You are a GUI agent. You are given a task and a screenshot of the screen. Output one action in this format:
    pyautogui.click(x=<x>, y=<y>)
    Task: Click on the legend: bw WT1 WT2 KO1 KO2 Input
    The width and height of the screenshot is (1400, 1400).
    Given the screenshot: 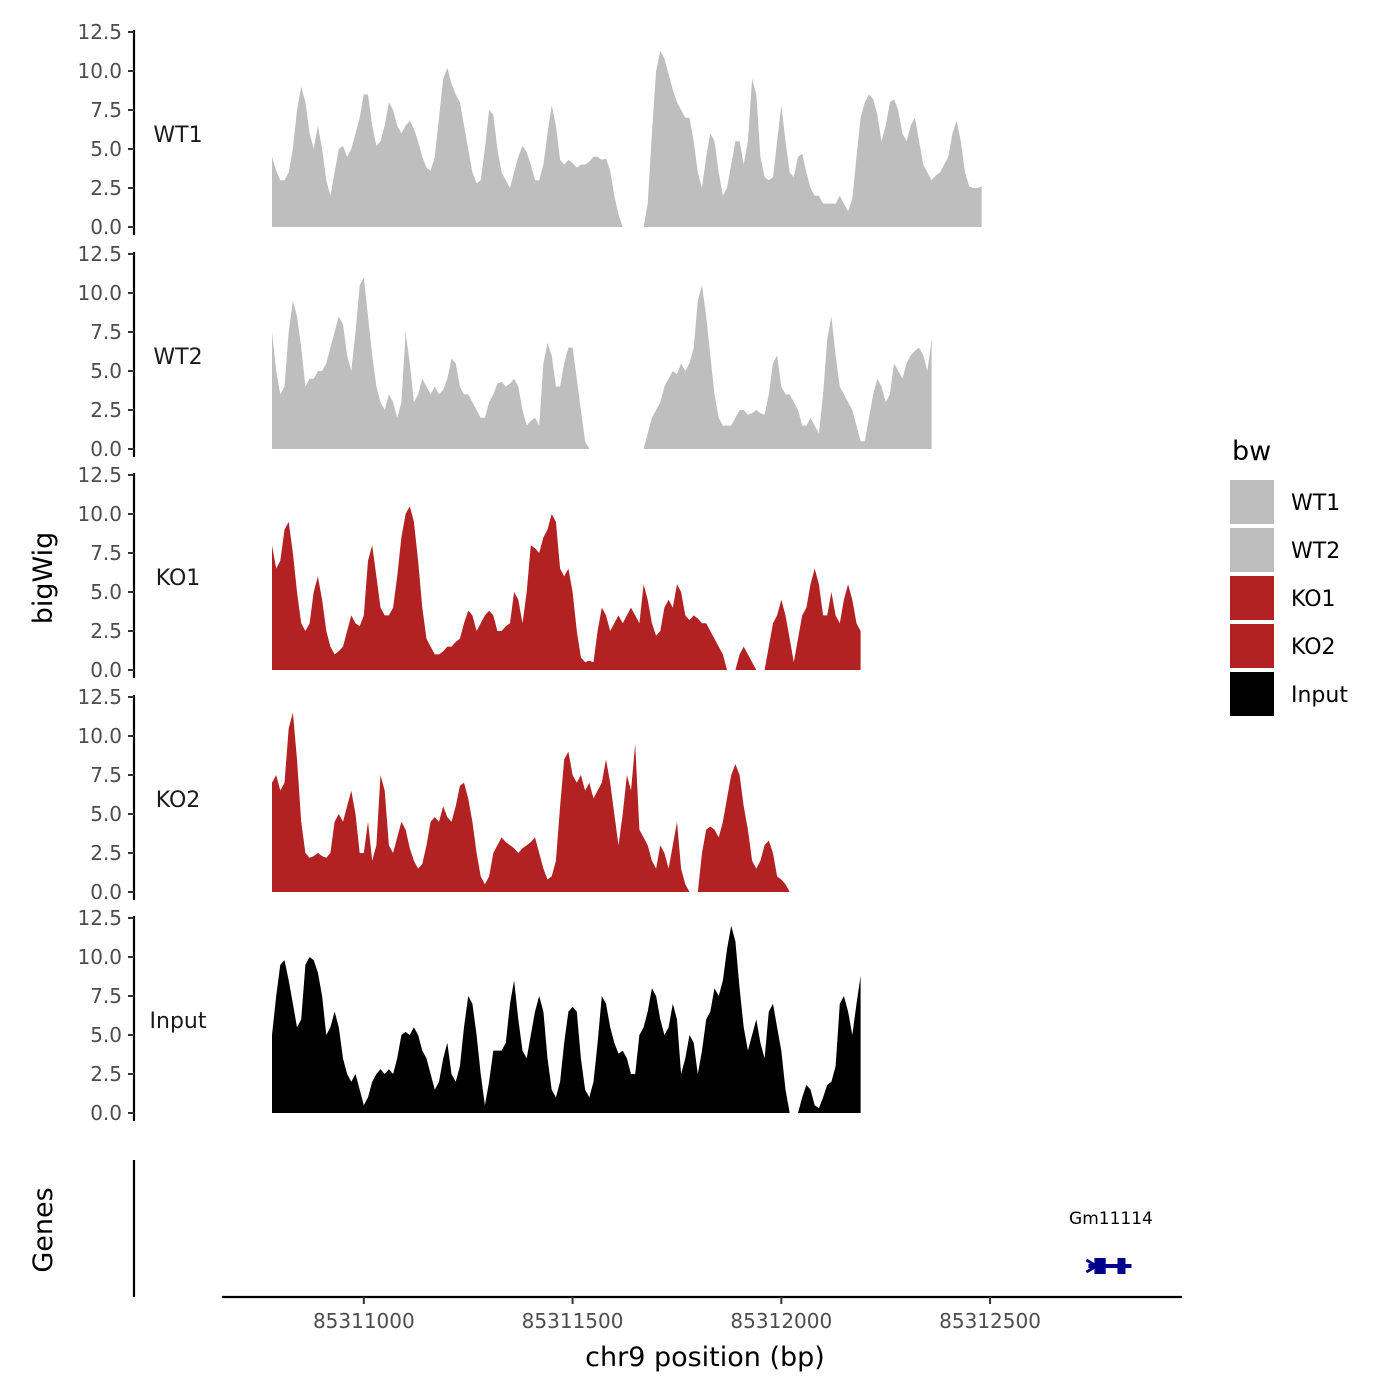 What is the action you would take?
    pyautogui.click(x=1289, y=576)
    